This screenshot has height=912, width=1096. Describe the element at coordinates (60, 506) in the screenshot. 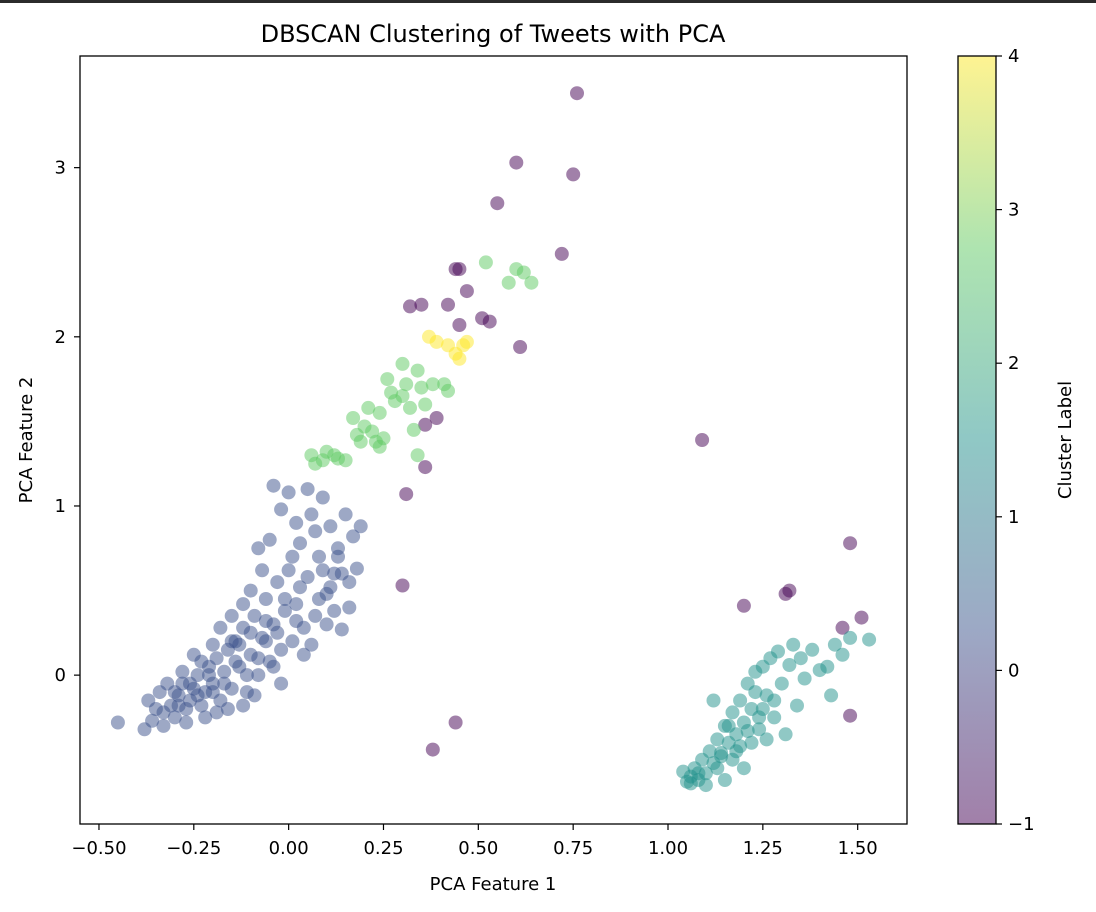

I see `y-tick-label: 1` at that location.